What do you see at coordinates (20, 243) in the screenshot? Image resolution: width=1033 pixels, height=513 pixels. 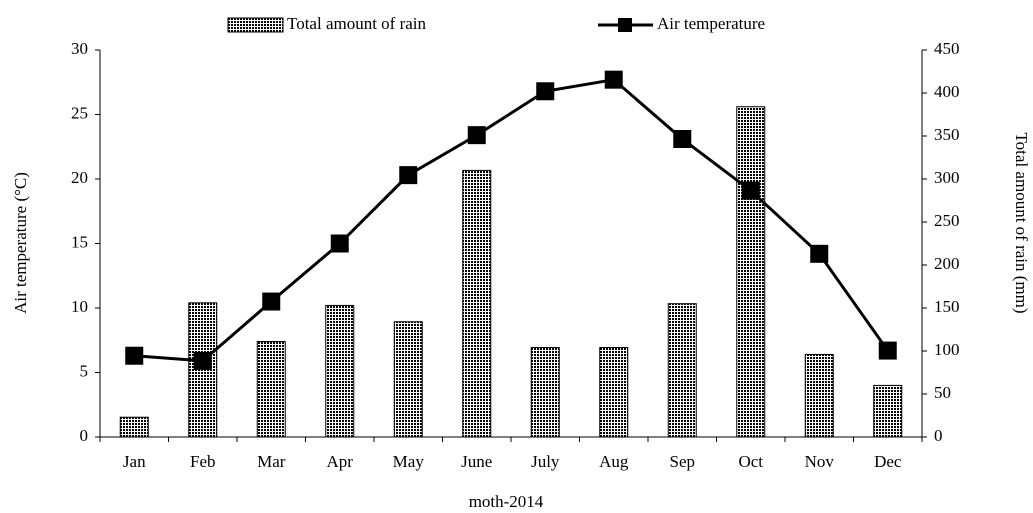 I see `y-axis-label: Air temperature (°C)` at bounding box center [20, 243].